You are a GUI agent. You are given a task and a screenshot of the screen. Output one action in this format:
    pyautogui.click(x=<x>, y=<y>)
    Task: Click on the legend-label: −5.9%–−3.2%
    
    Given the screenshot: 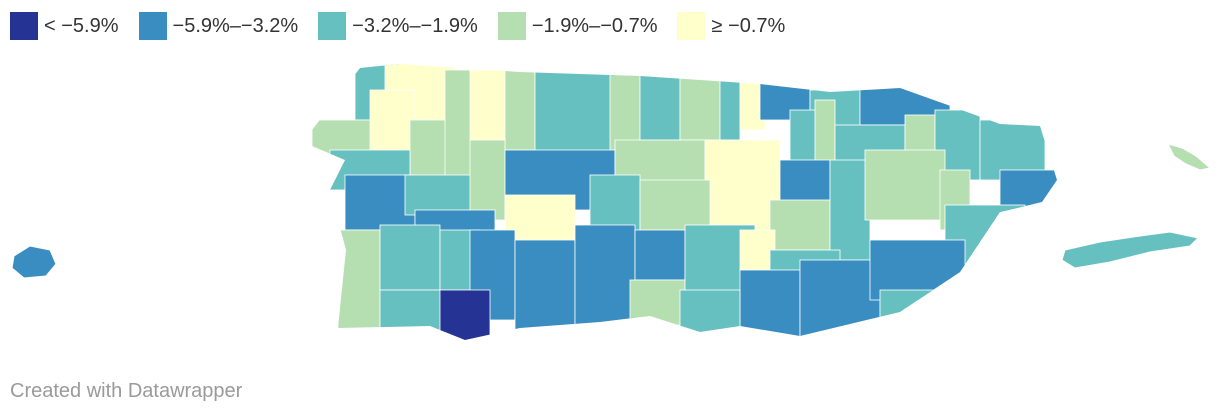 What is the action you would take?
    pyautogui.click(x=235, y=25)
    